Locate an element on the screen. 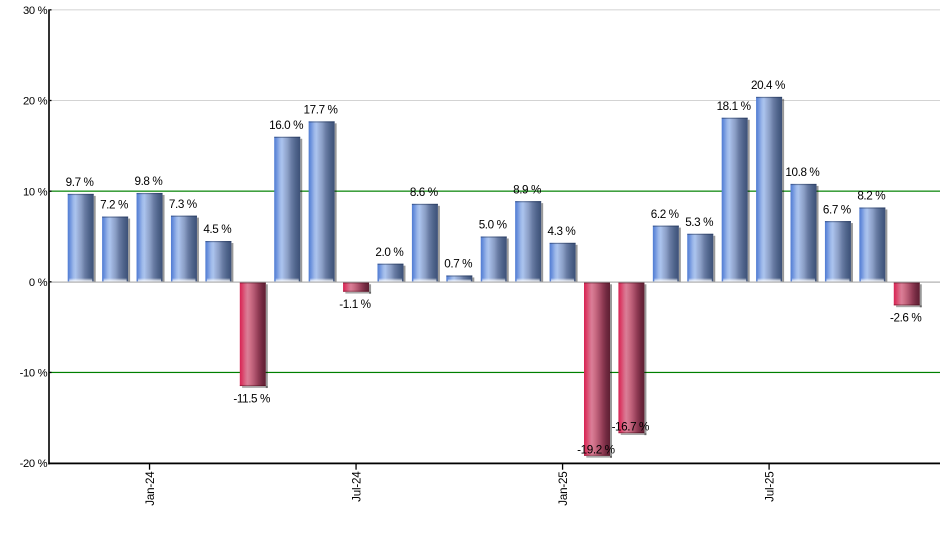 This screenshot has height=550, width=940. svg-text: 7.2 % is located at coordinates (114, 205).